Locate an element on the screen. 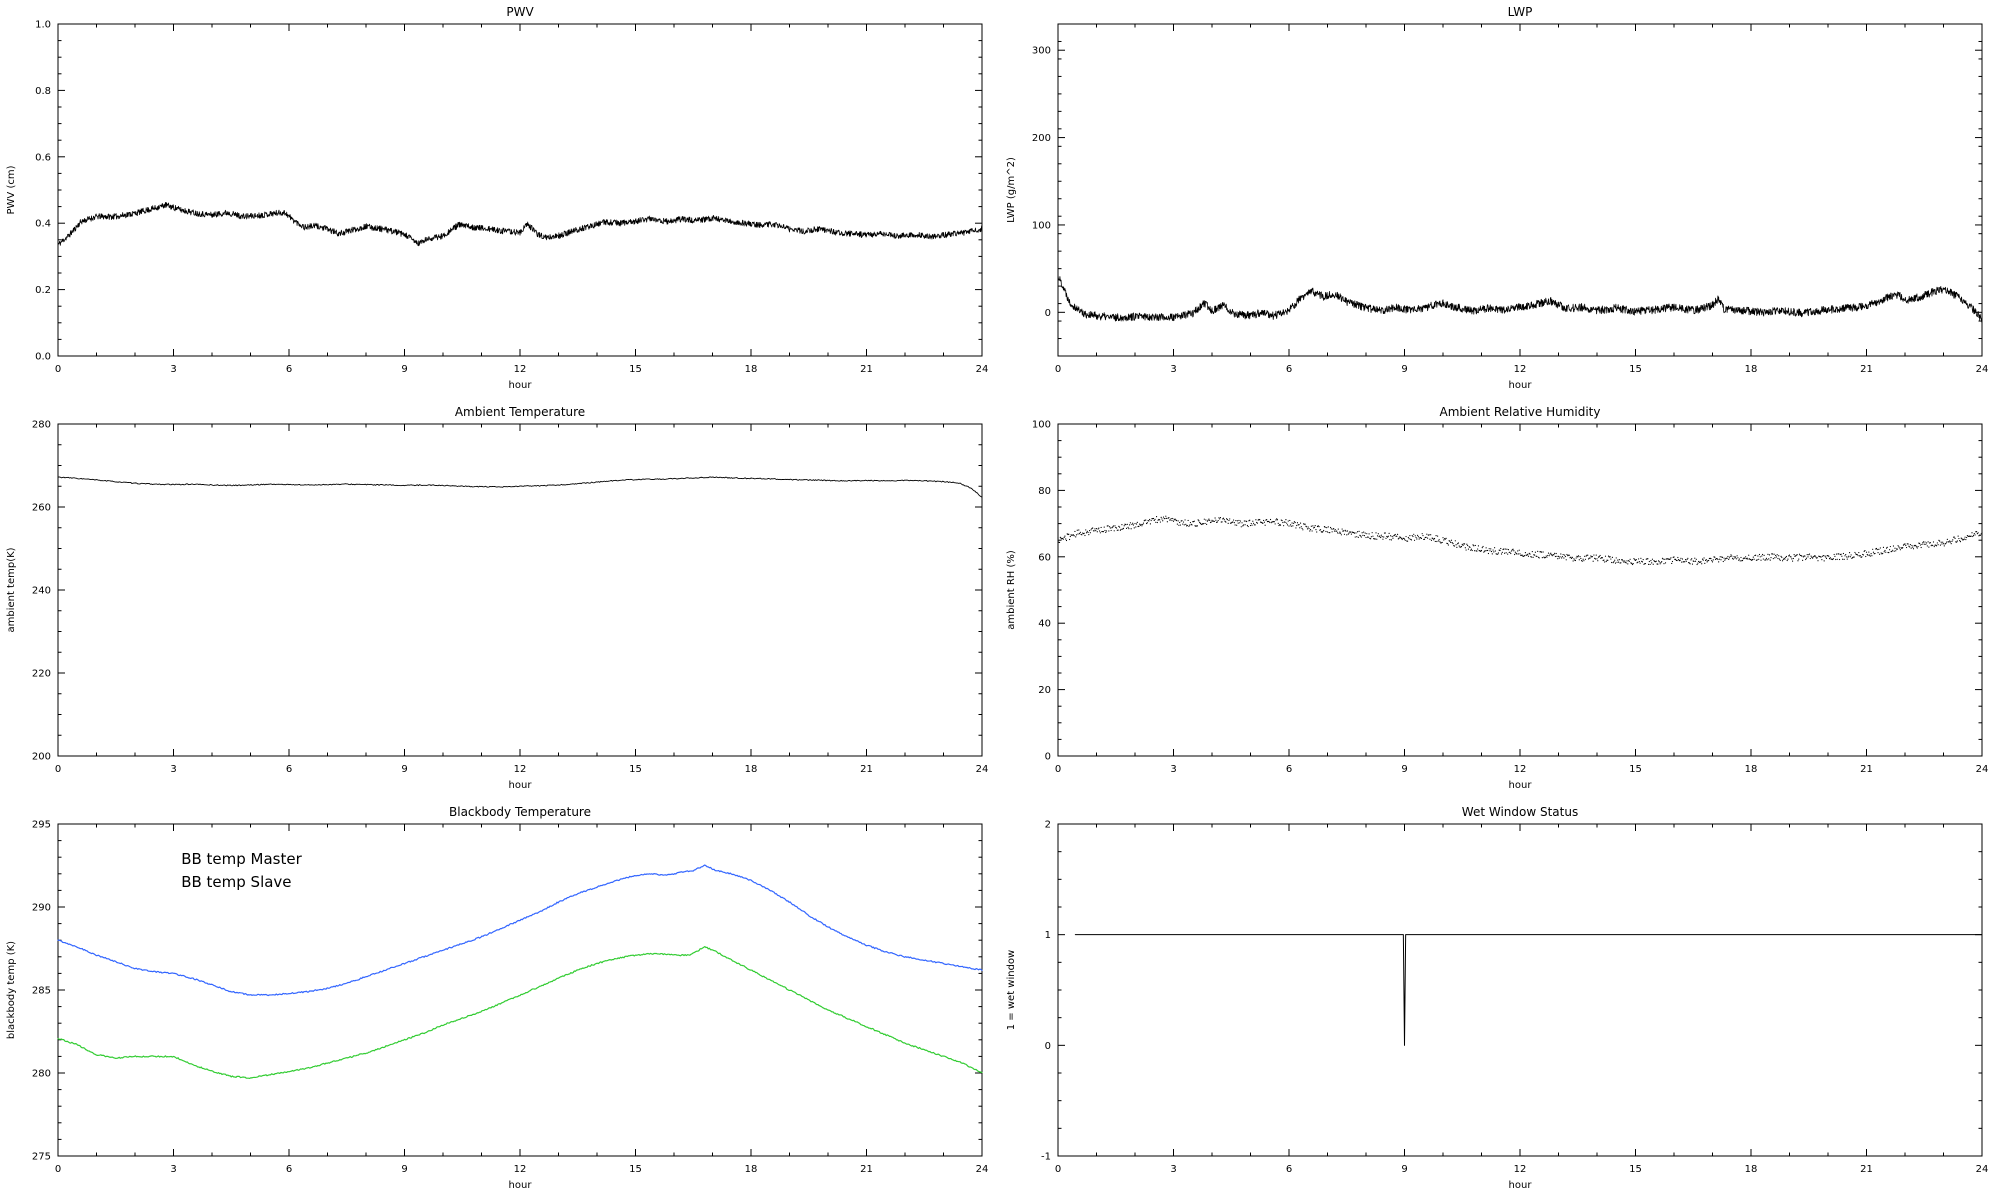 The height and width of the screenshot is (1200, 2000). svg-text: -1 is located at coordinates (1046, 1157).